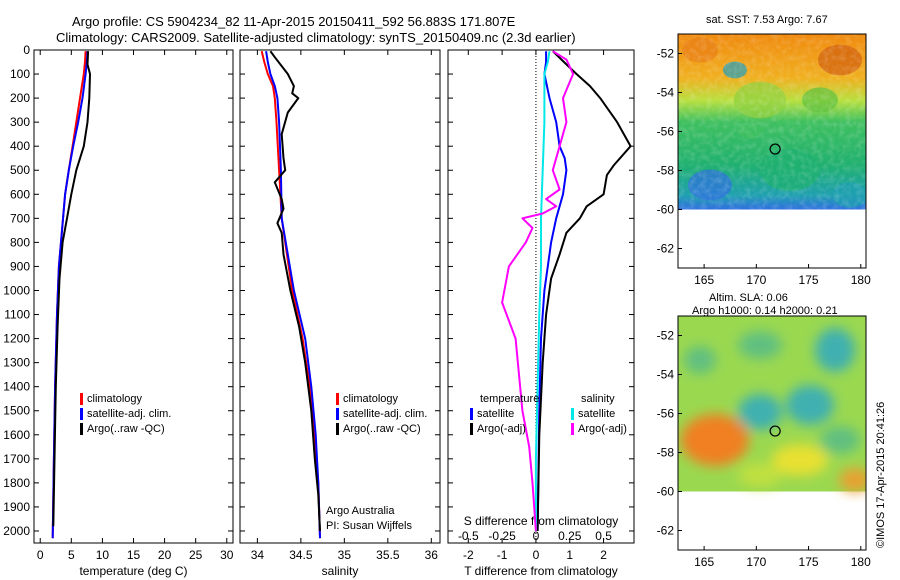 The width and height of the screenshot is (900, 580). Describe the element at coordinates (16, 459) in the screenshot. I see `y-tick-label: 1700` at that location.